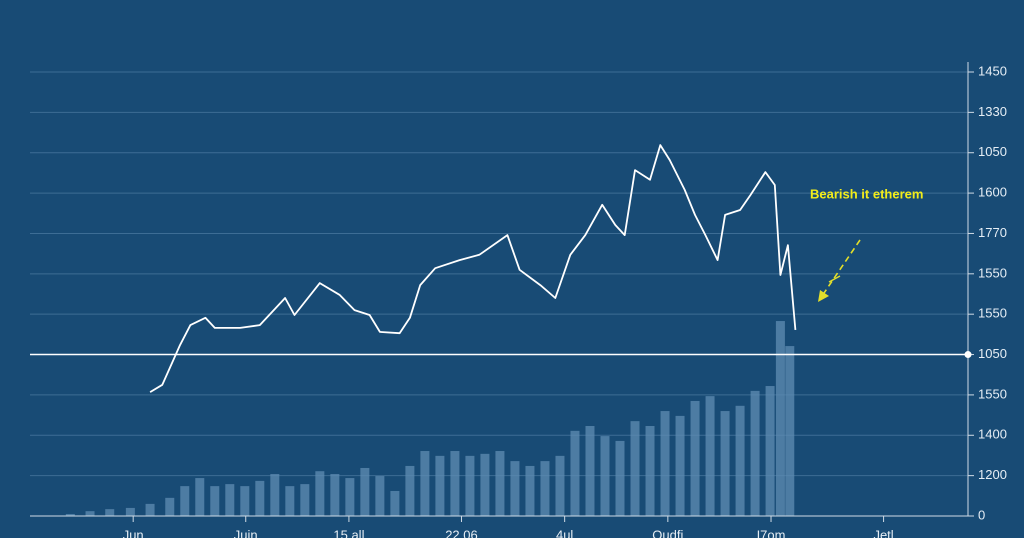 The width and height of the screenshot is (1024, 538). What do you see at coordinates (992, 232) in the screenshot?
I see `y-tick-label: 1770` at bounding box center [992, 232].